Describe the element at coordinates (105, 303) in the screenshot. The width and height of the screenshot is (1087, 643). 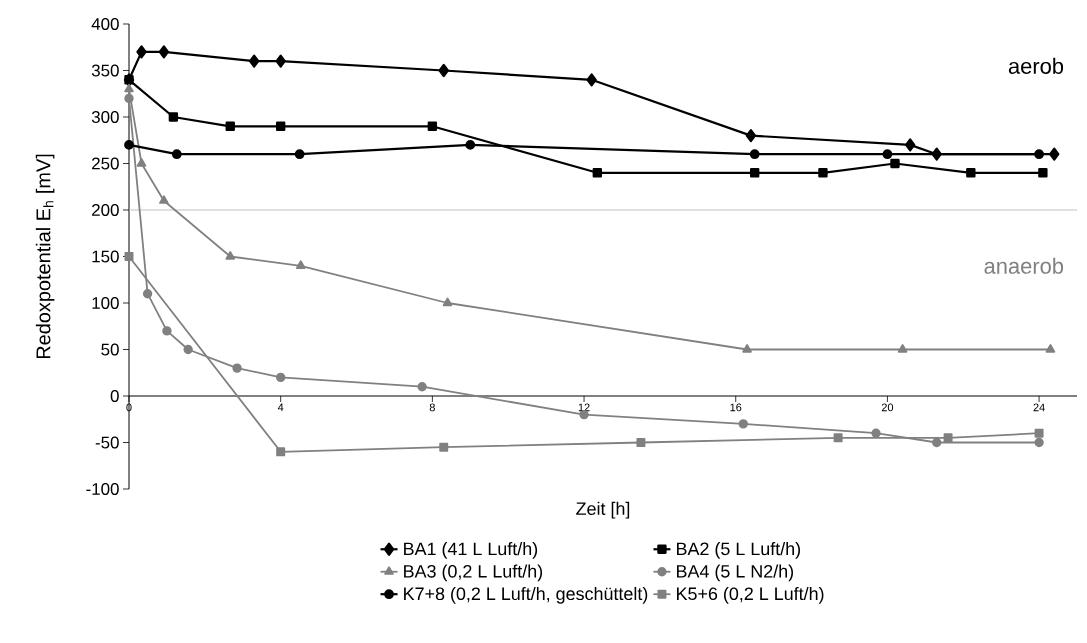
I see `y-tick-label: 100` at that location.